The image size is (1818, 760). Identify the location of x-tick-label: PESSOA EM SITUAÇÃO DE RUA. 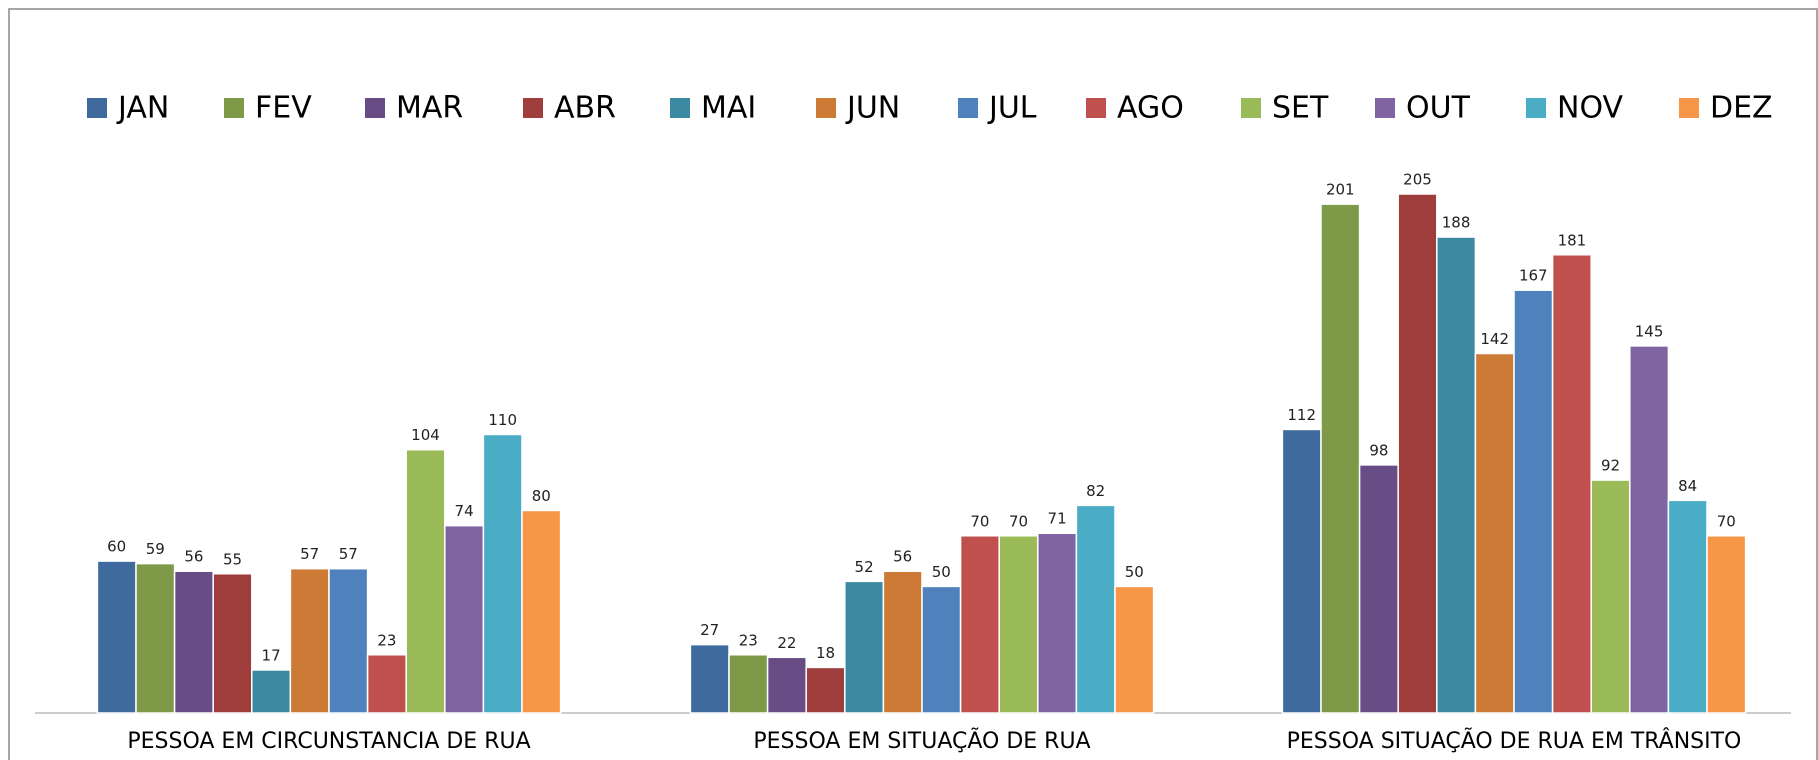
(921, 740).